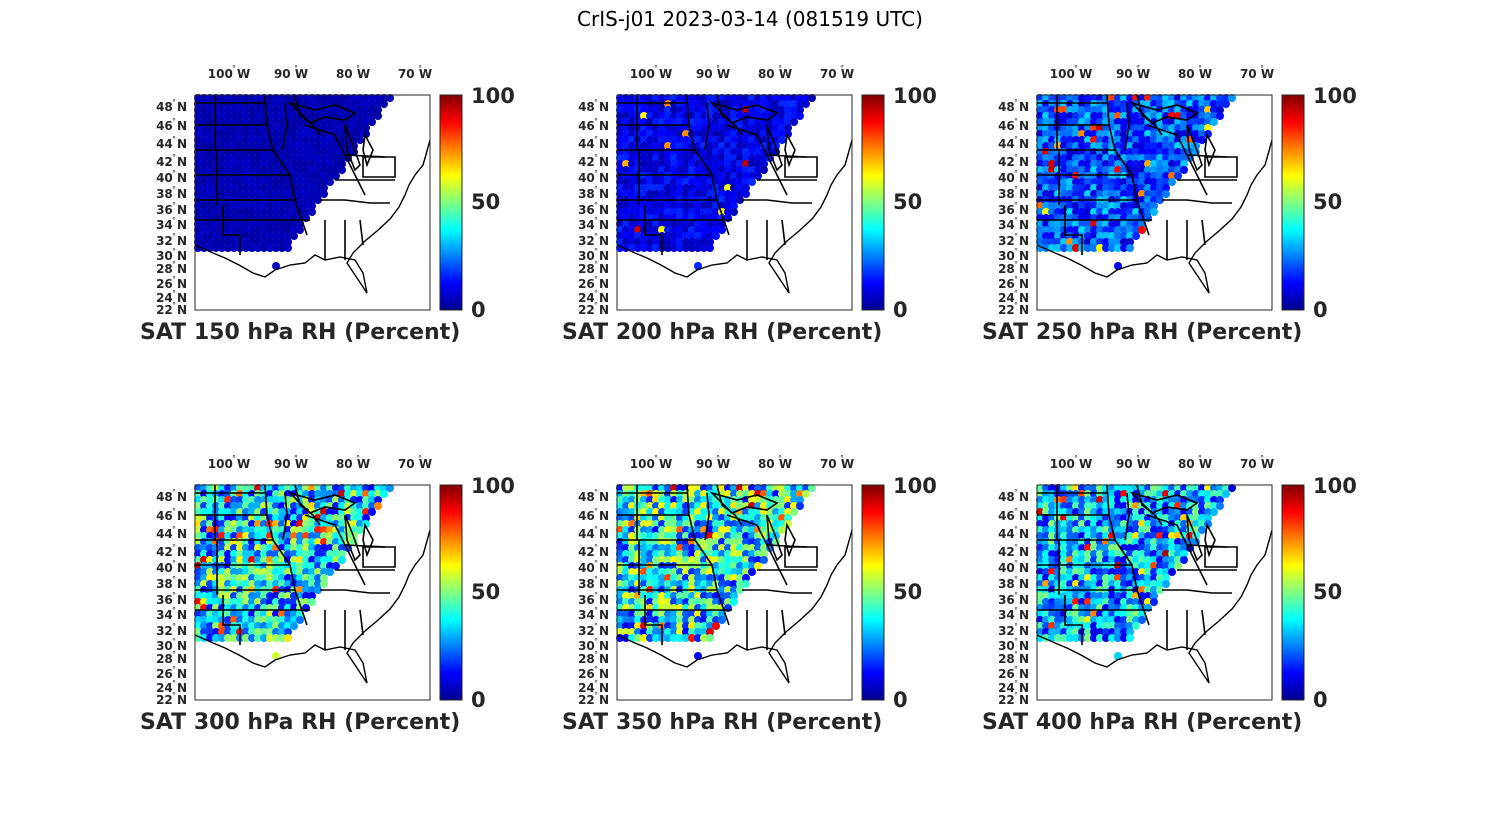 The image size is (1500, 825). Describe the element at coordinates (171, 497) in the screenshot. I see `lat-tick-label: 48 N` at that location.